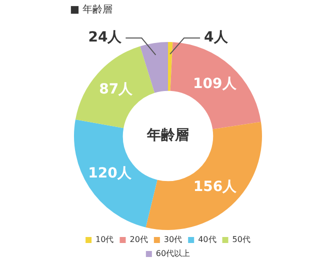 This screenshot has width=336, height=268. Describe the element at coordinates (91, 10) in the screenshot. I see `chart-title: ■ 年齢層` at that location.